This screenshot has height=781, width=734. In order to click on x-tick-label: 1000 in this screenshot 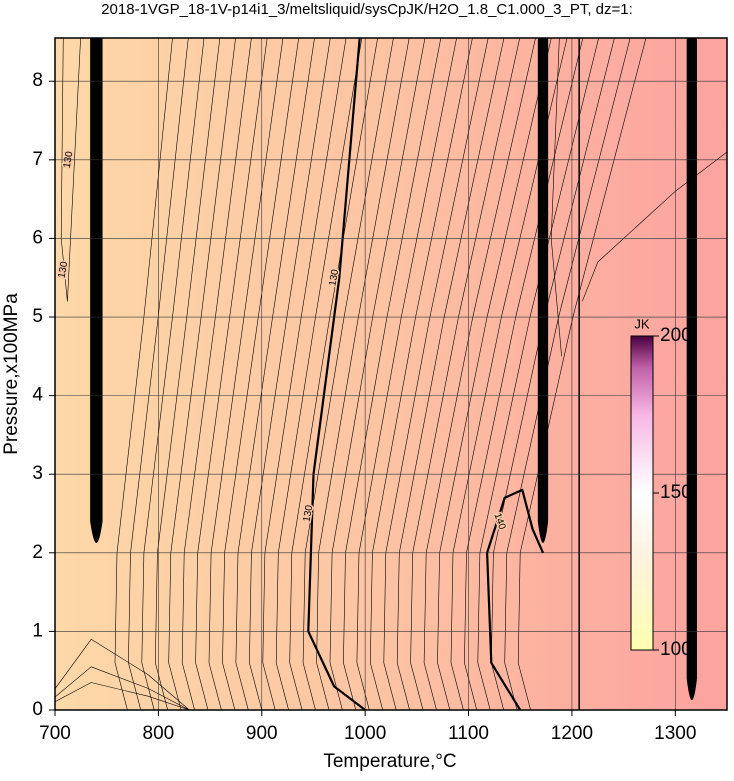, I will do `click(365, 733)`.